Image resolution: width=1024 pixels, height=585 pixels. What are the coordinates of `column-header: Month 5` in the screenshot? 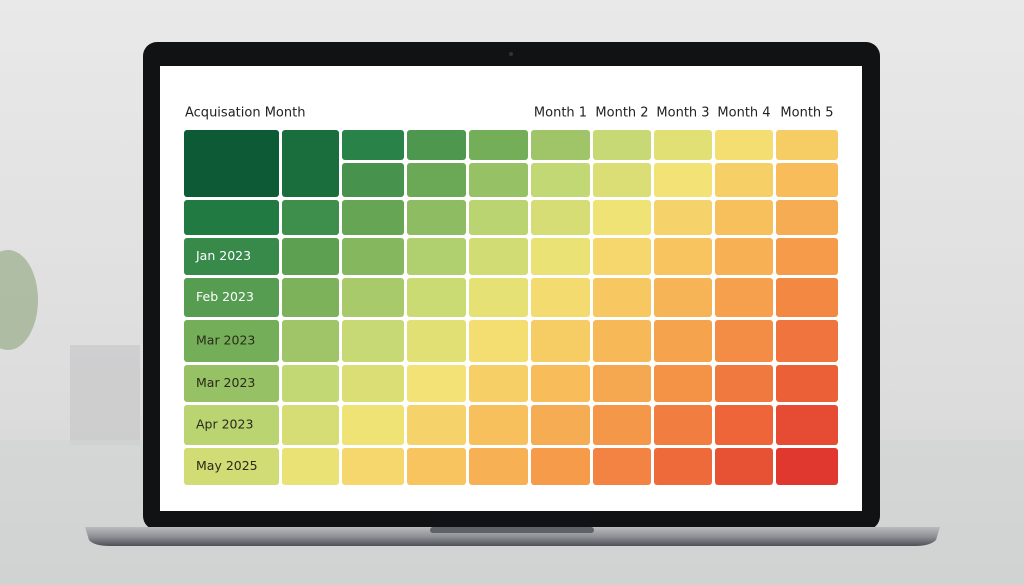 It's located at (806, 113).